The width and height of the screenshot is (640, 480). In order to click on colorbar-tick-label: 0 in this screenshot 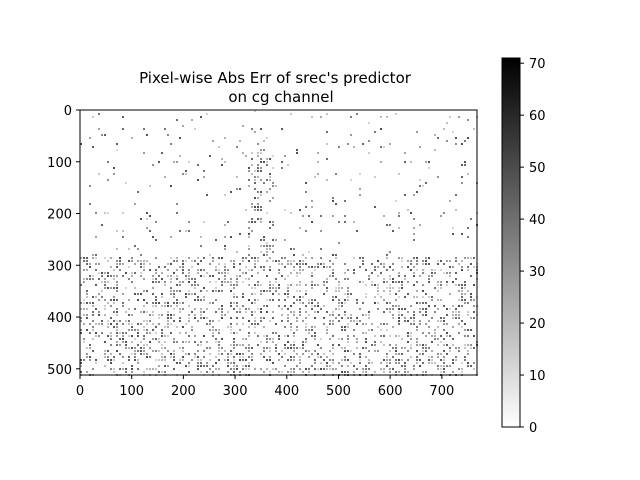, I will do `click(533, 428)`.